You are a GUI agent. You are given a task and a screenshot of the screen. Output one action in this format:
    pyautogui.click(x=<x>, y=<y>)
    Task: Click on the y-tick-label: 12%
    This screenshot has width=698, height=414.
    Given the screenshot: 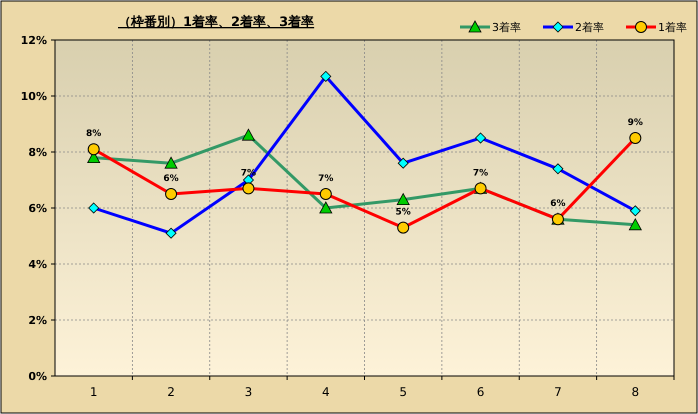 What is the action you would take?
    pyautogui.click(x=33, y=40)
    